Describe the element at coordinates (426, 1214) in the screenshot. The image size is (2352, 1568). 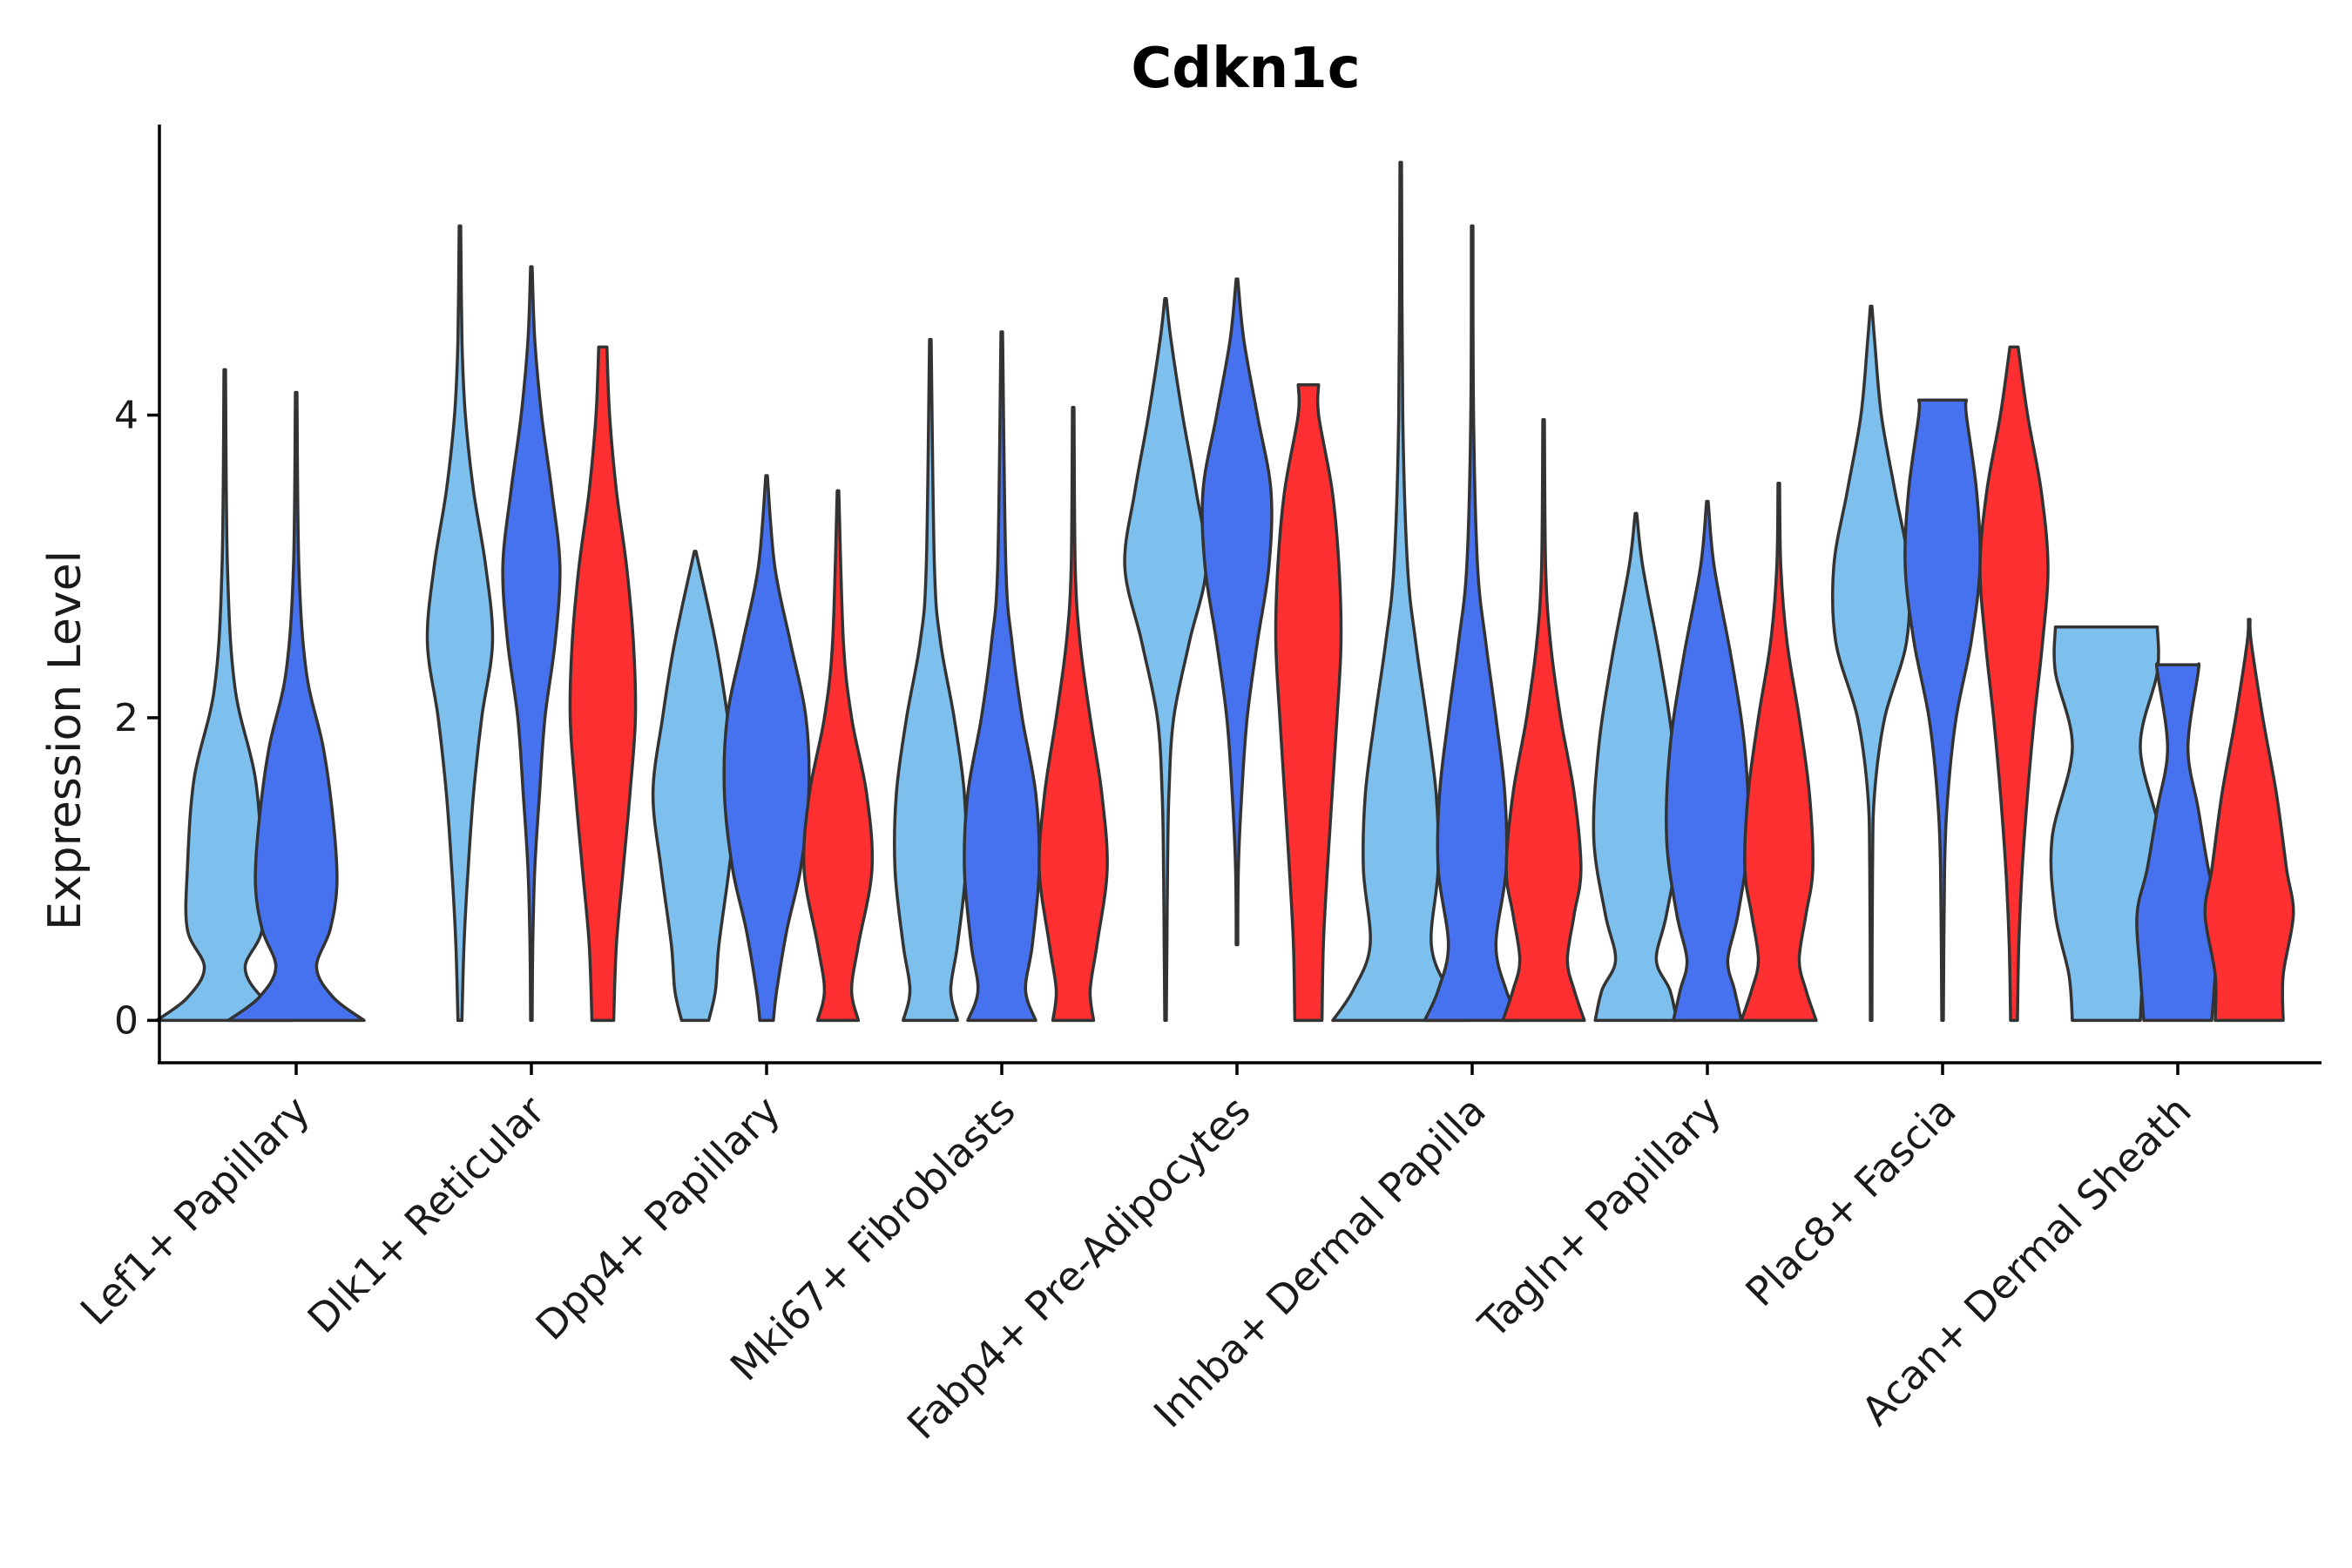
I see `x-tick-label: Dlk1+ Reticular` at that location.